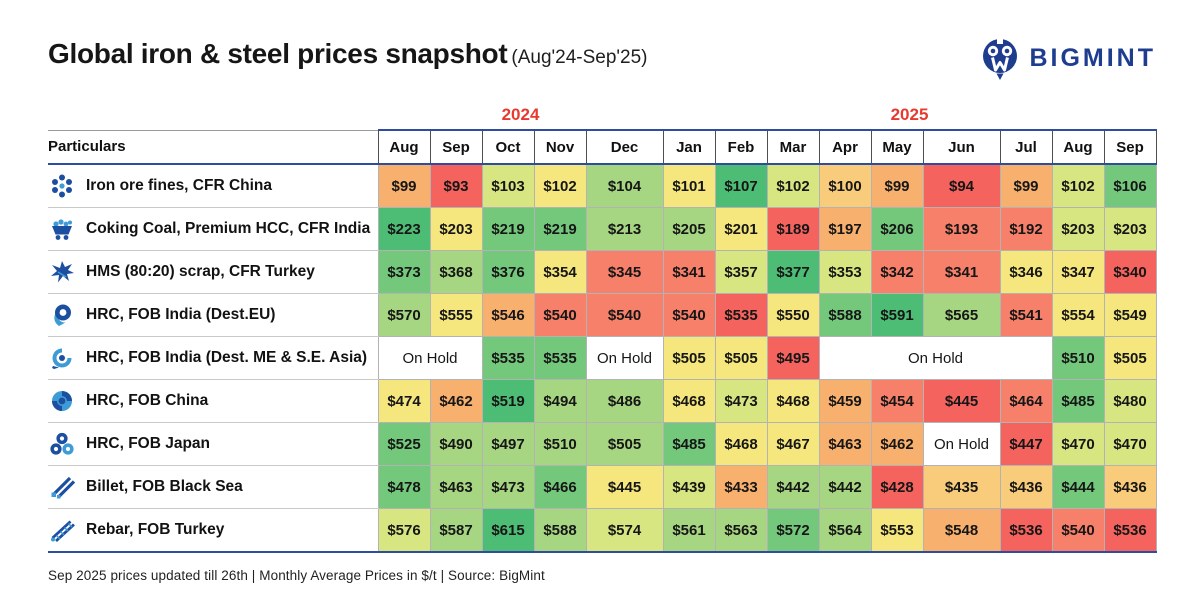 The width and height of the screenshot is (1200, 600). What do you see at coordinates (456, 315) in the screenshot?
I see `price-cell: $555` at bounding box center [456, 315].